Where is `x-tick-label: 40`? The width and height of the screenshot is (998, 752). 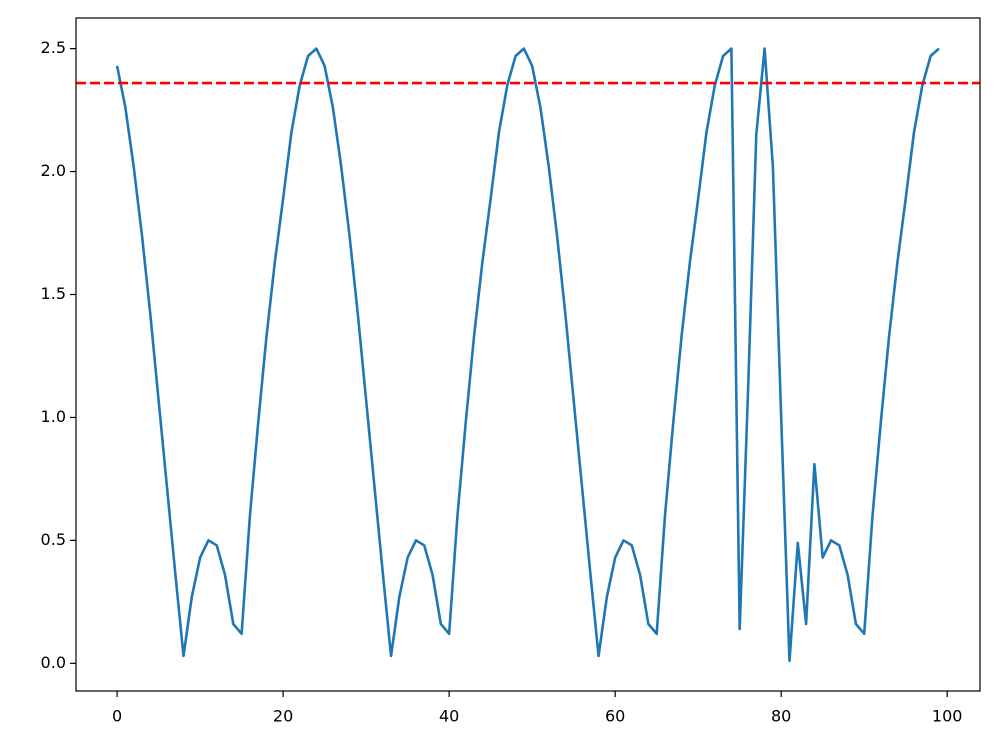 x-tick-label: 40 is located at coordinates (449, 716).